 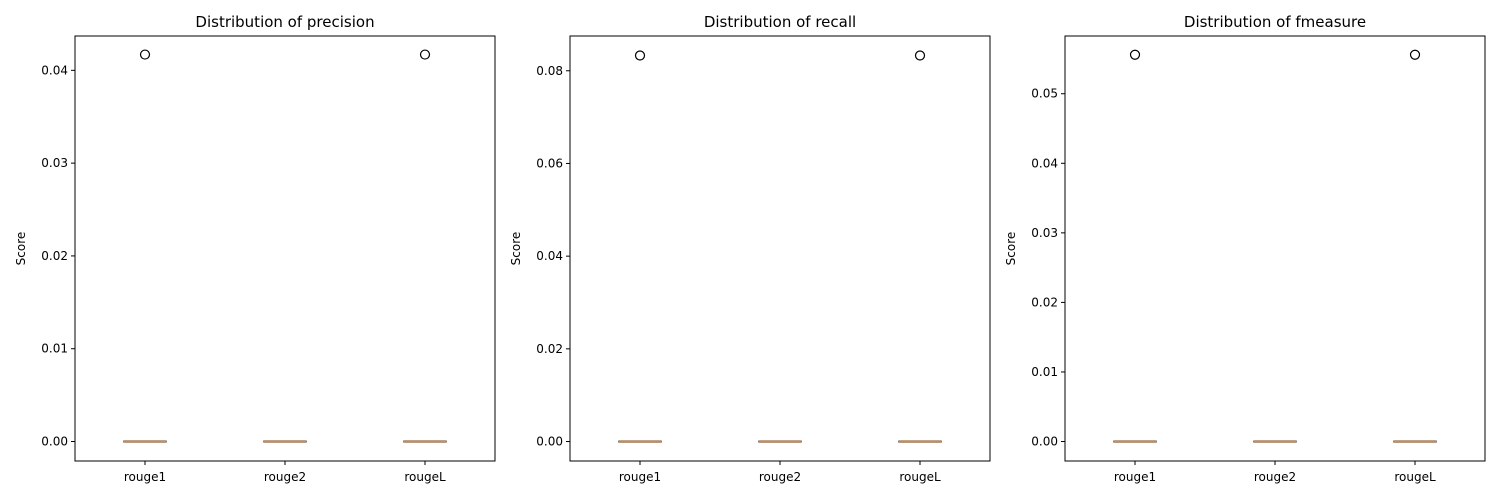 What do you see at coordinates (284, 22) in the screenshot?
I see `chart-title: Distribution of precision` at bounding box center [284, 22].